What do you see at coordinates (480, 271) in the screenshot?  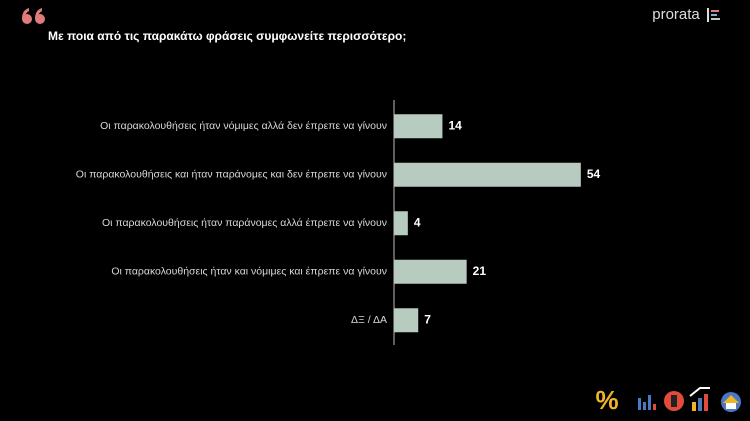 I see `value-label: 21` at bounding box center [480, 271].